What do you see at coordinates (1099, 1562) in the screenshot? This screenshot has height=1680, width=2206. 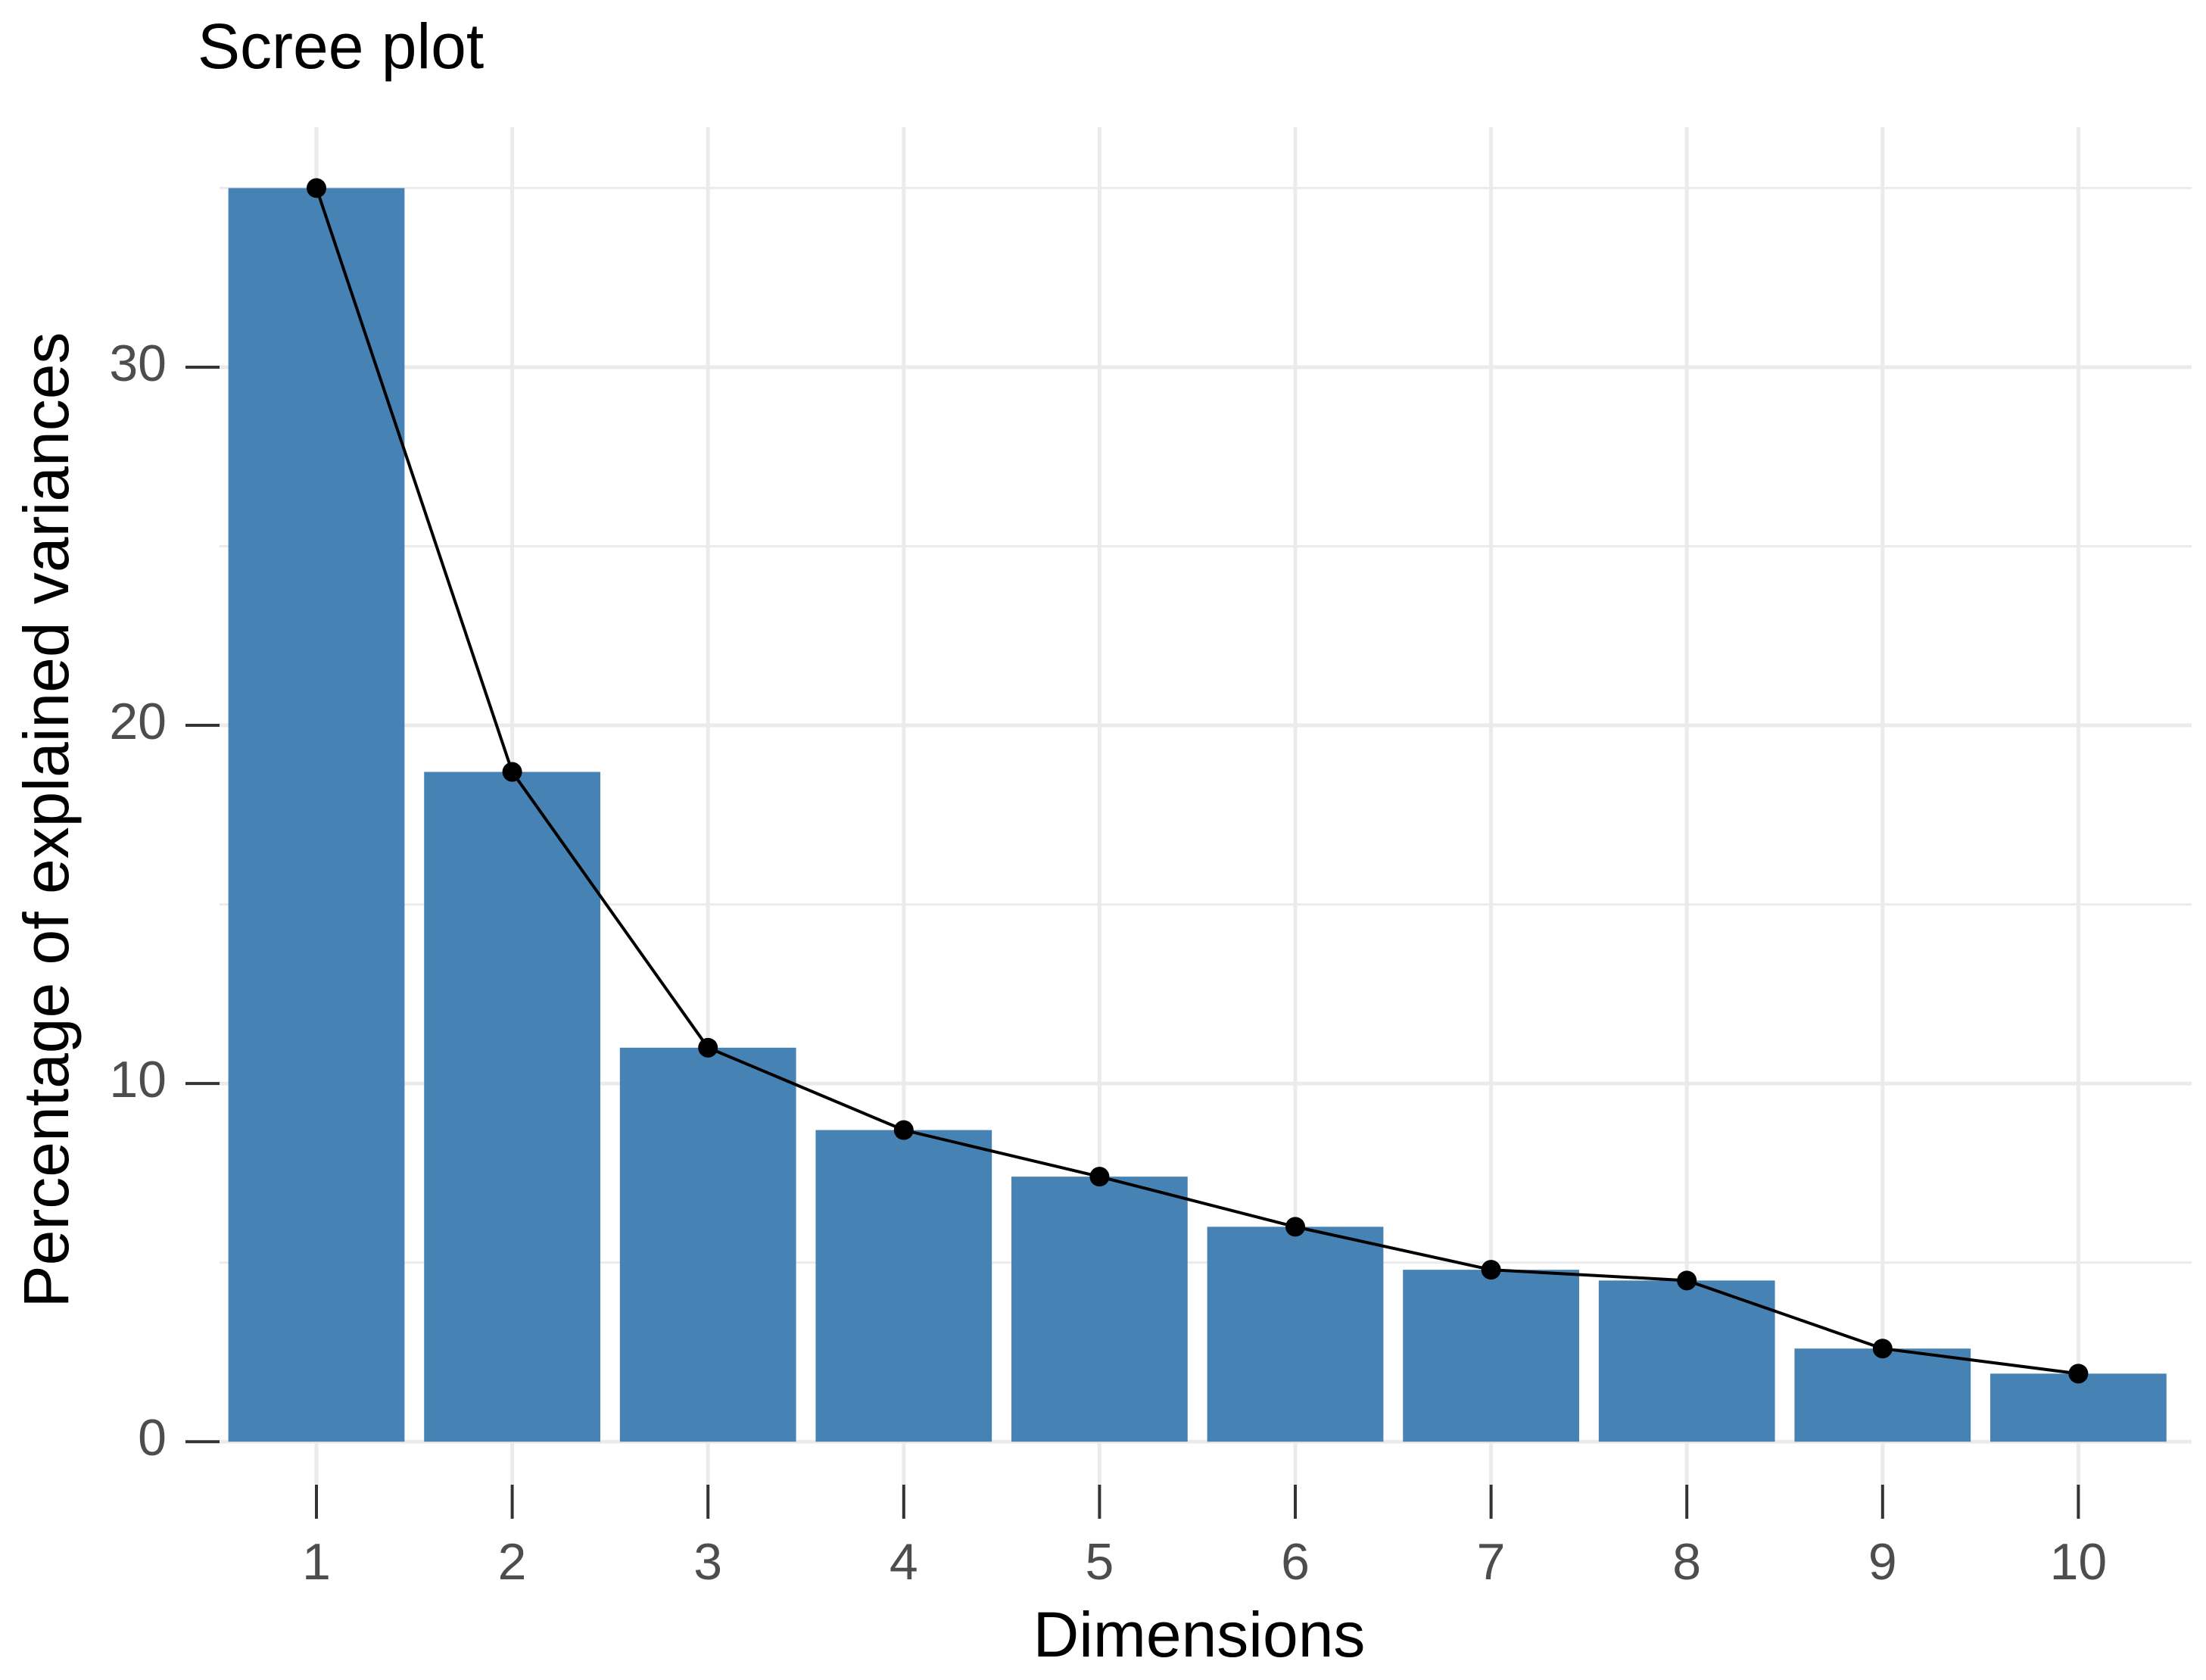 I see `x-tick-label: 5` at bounding box center [1099, 1562].